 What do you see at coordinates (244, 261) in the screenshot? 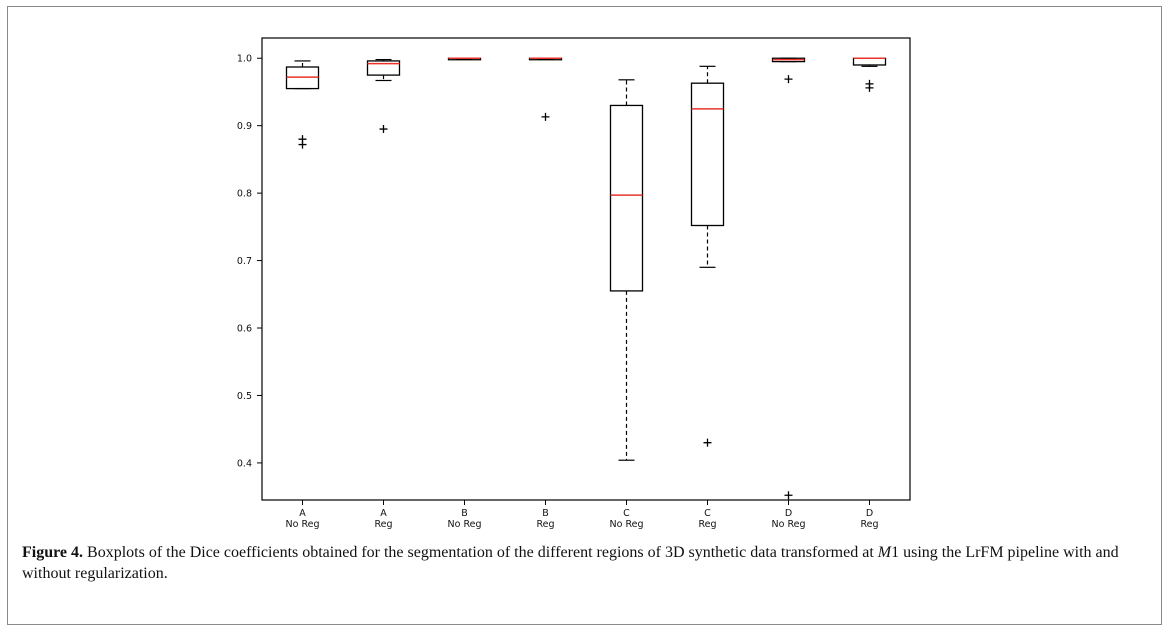
I see `y-tick-label-3: 0.7` at bounding box center [244, 261].